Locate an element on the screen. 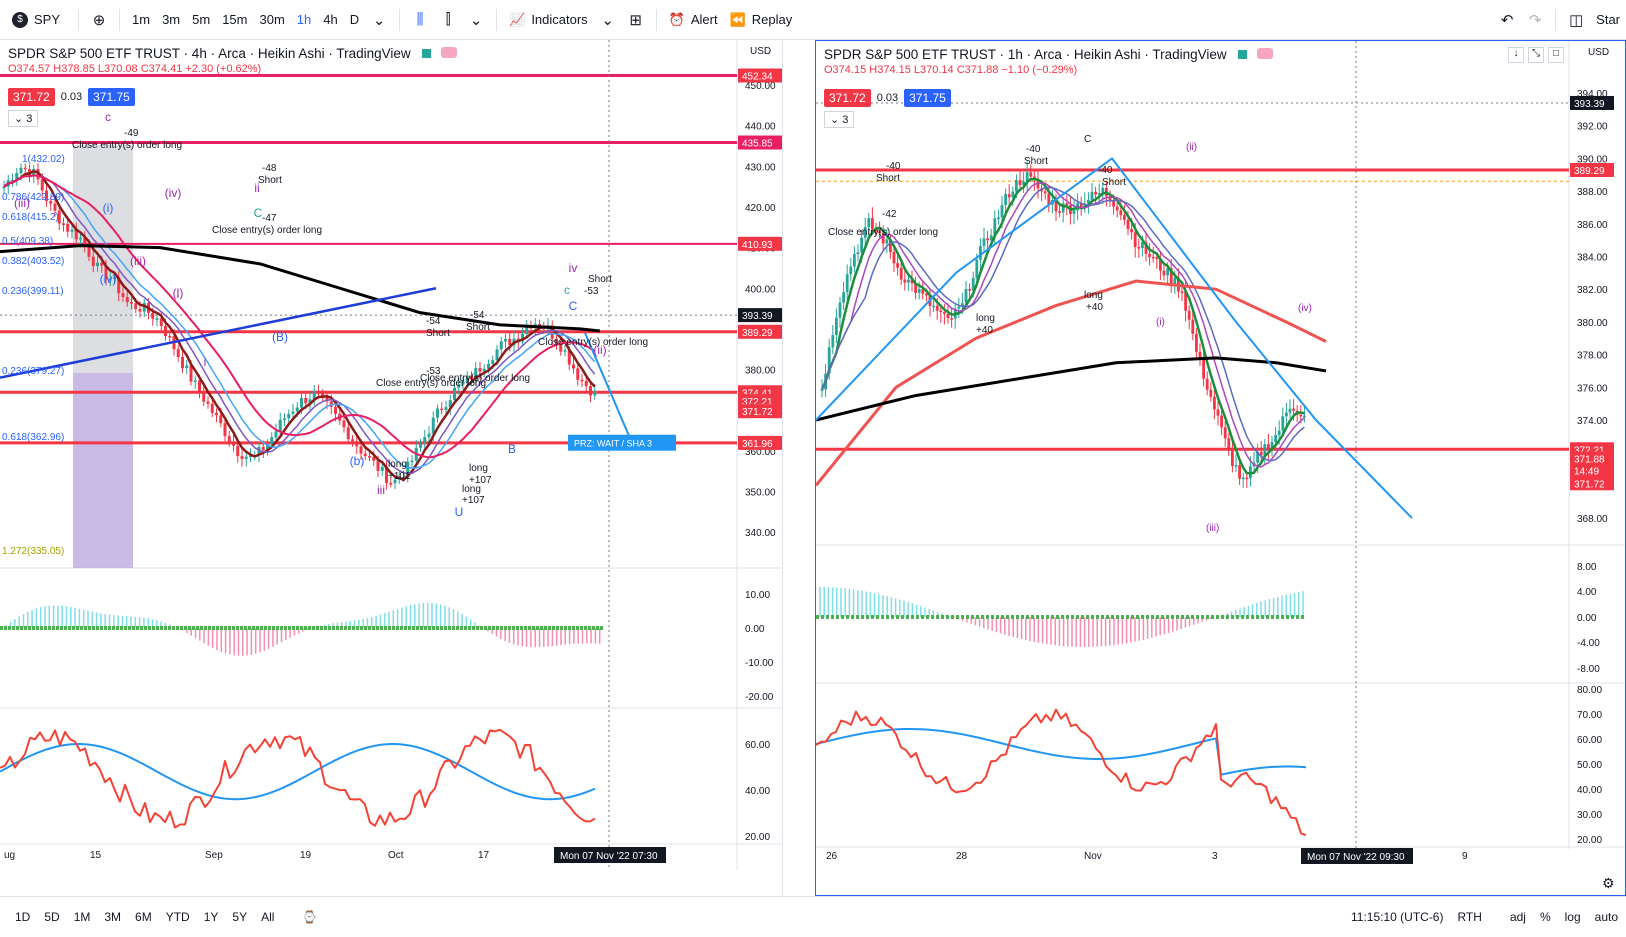 The height and width of the screenshot is (937, 1626). signal-annotation: -42 is located at coordinates (889, 214).